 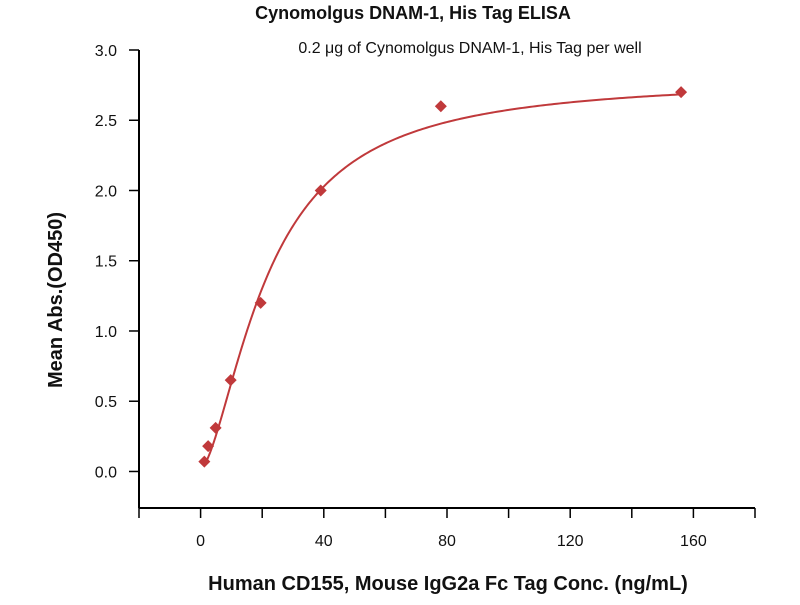 I want to click on x-tick-label: 120, so click(x=570, y=541).